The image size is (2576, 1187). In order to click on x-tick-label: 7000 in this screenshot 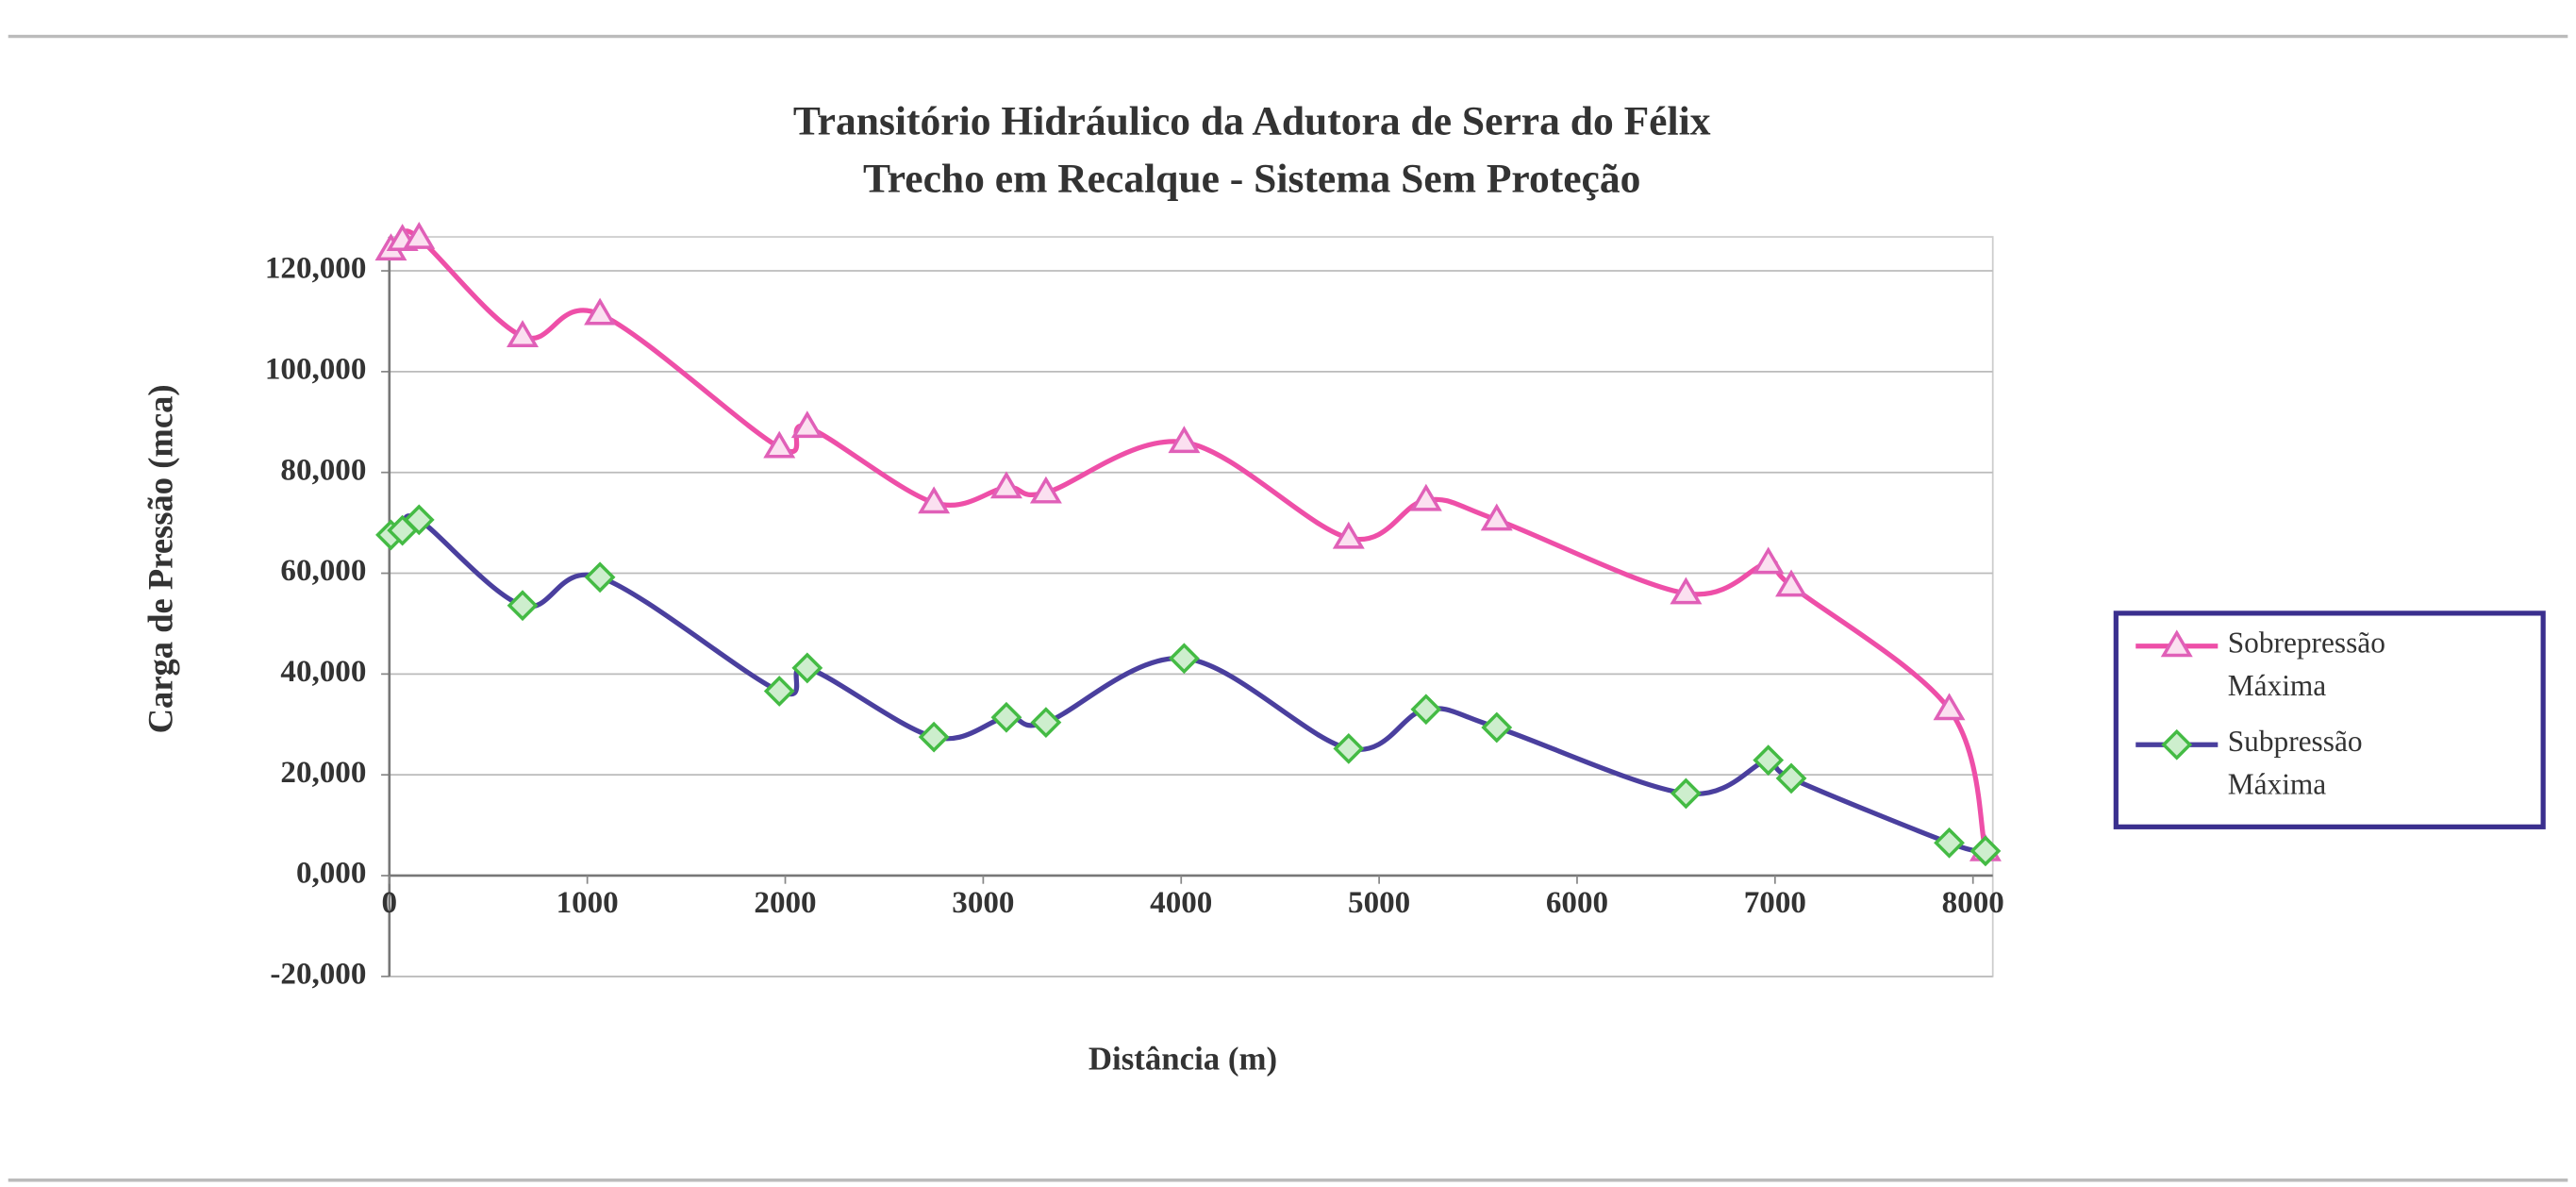, I will do `click(1775, 903)`.